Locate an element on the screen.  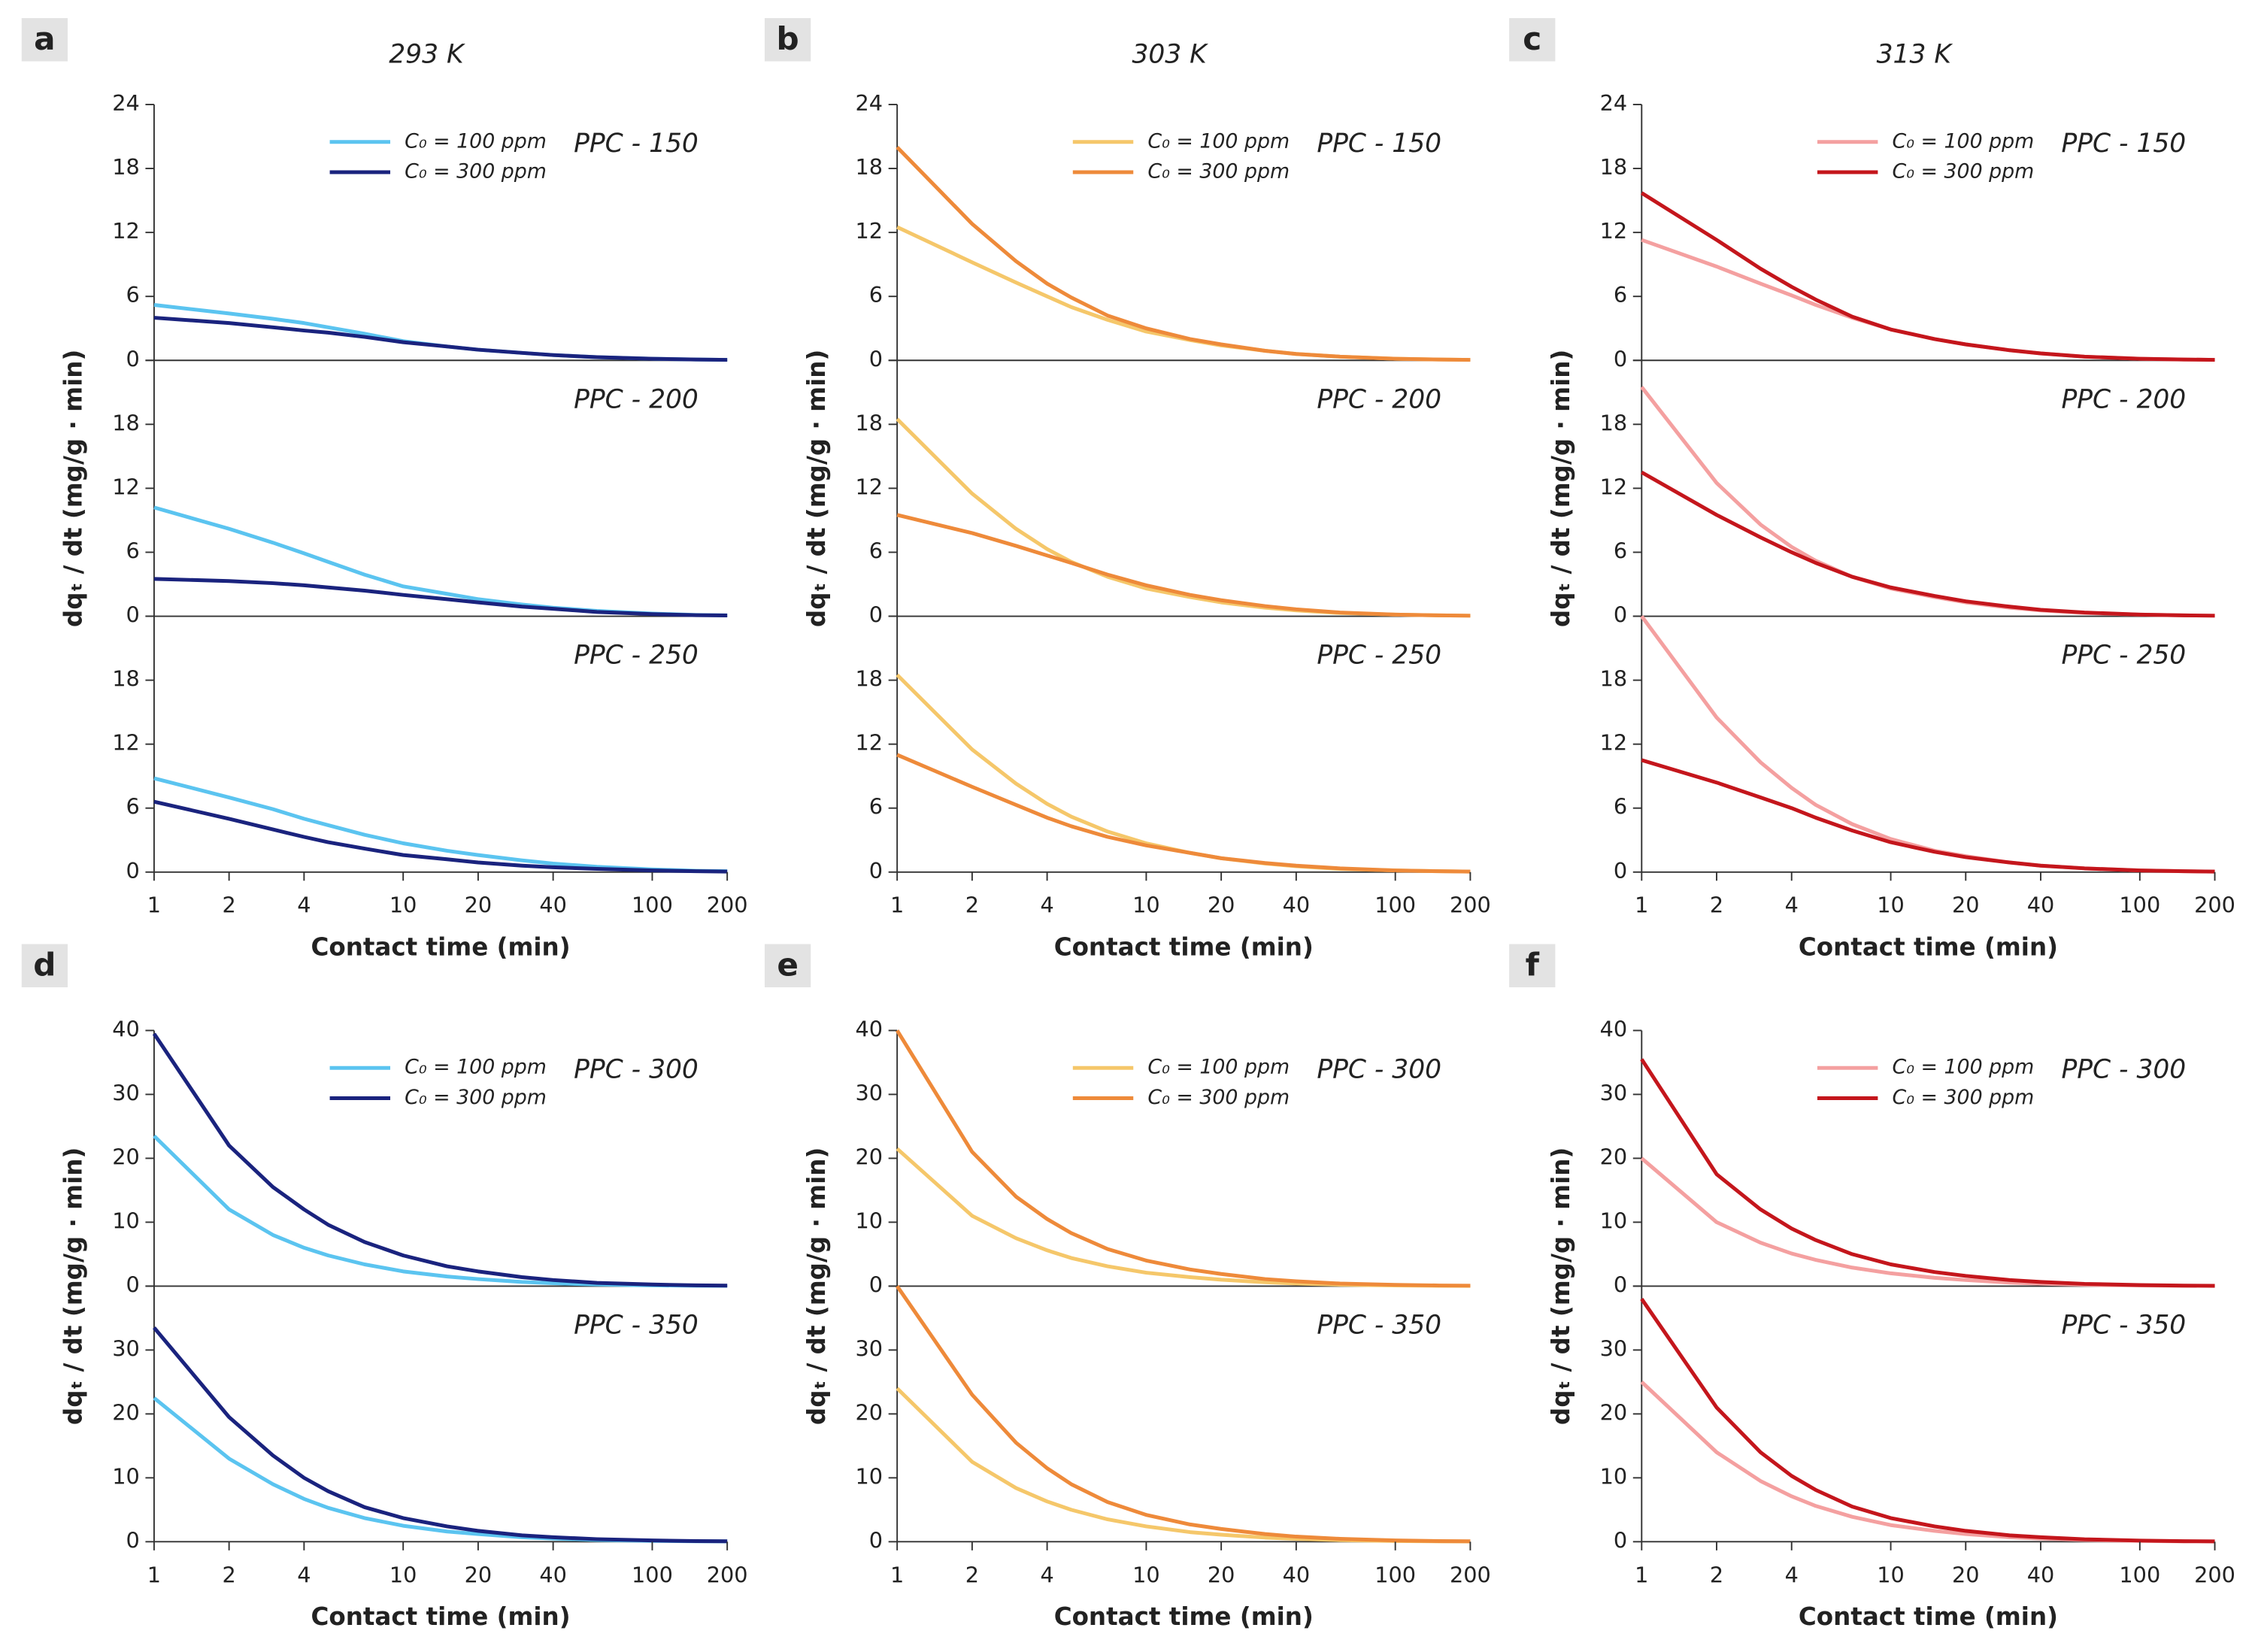
y-tick-label: 24 is located at coordinates (126, 103).